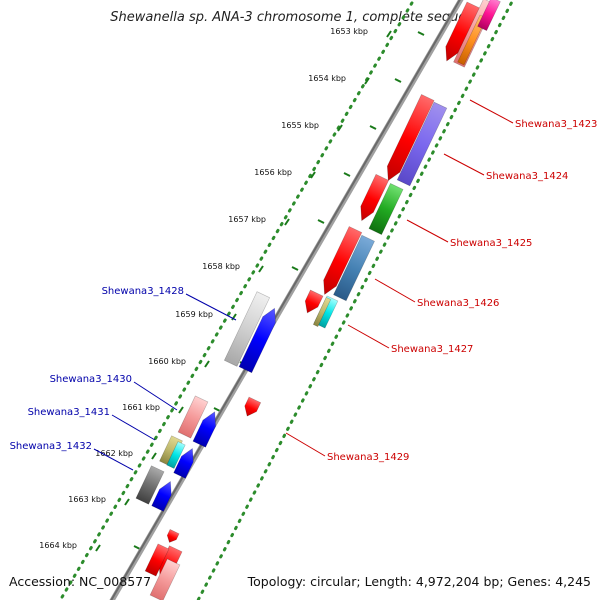 The image size is (600, 600). I want to click on gene-label: Shewana3_1430, so click(91, 379).